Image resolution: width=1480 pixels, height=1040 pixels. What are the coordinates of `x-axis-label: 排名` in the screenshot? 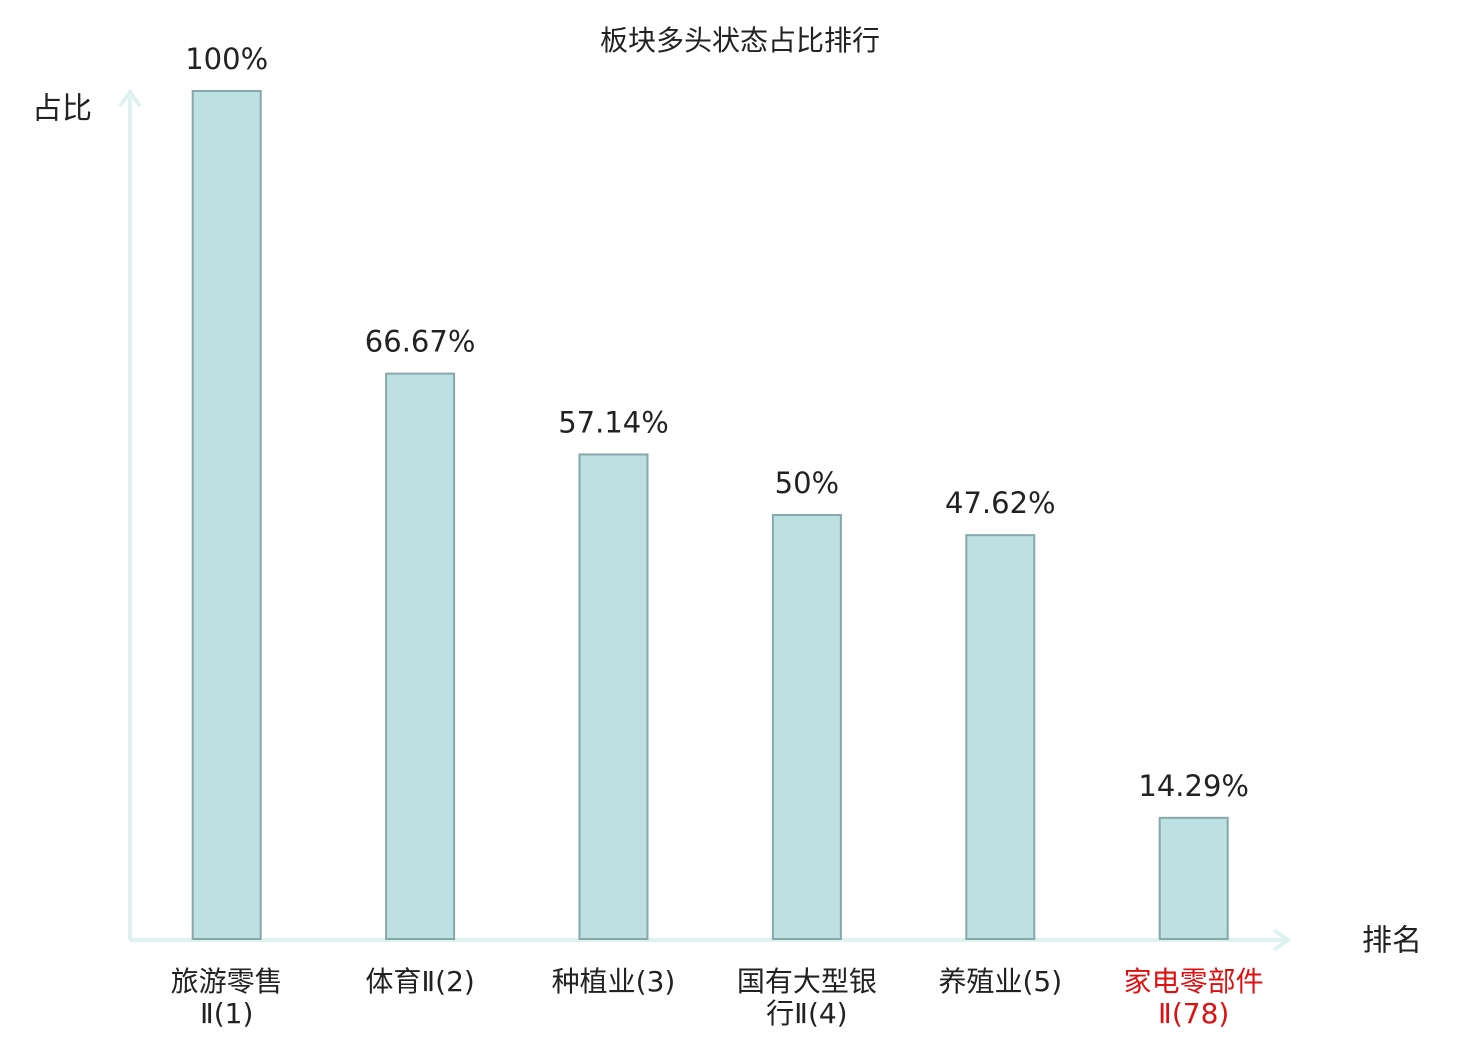 It's located at (1392, 941).